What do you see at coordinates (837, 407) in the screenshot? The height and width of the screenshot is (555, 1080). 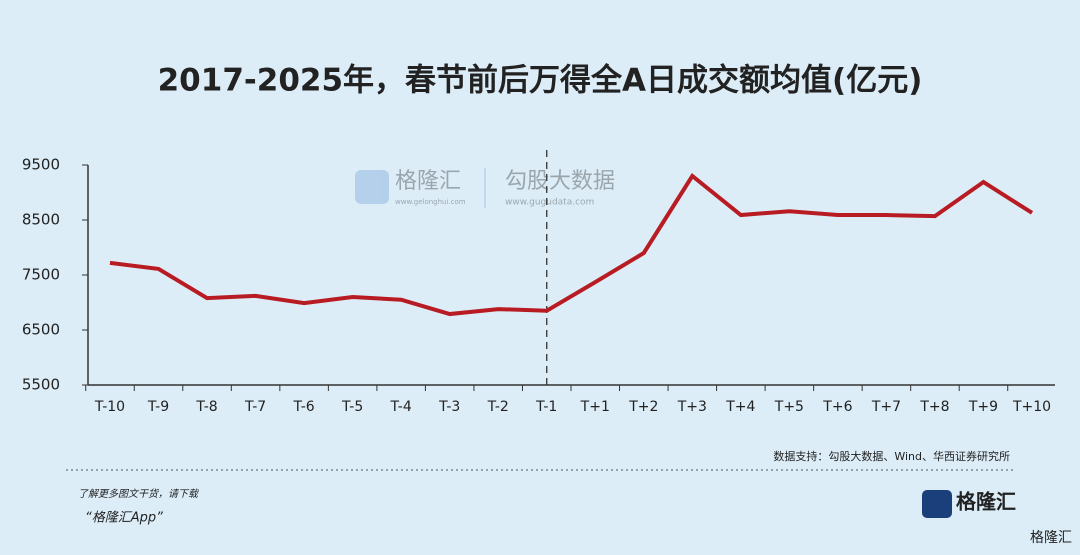 I see `x-tick-label: T+6` at bounding box center [837, 407].